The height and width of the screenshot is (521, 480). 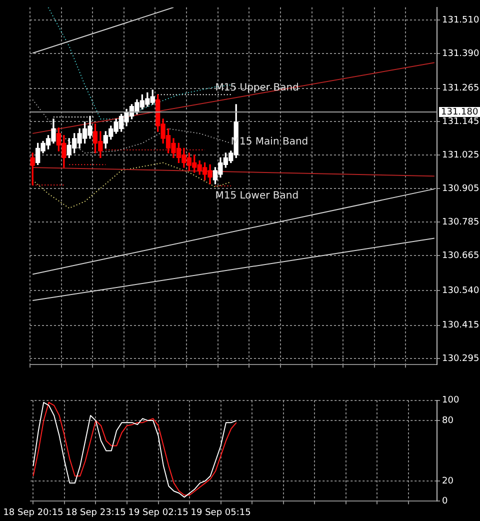 What do you see at coordinates (257, 196) in the screenshot?
I see `annotation: M15 Lower Band` at bounding box center [257, 196].